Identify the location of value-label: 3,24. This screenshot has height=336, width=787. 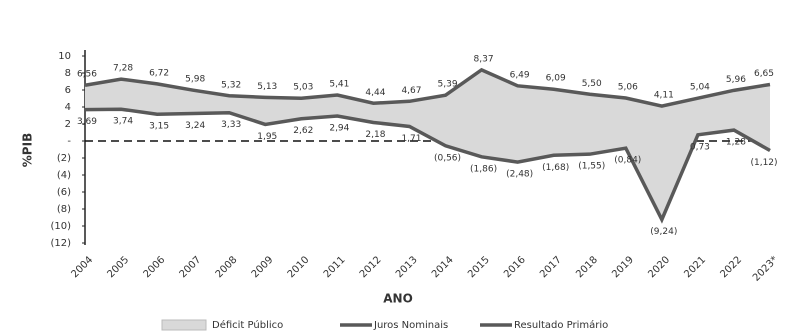
(195, 126).